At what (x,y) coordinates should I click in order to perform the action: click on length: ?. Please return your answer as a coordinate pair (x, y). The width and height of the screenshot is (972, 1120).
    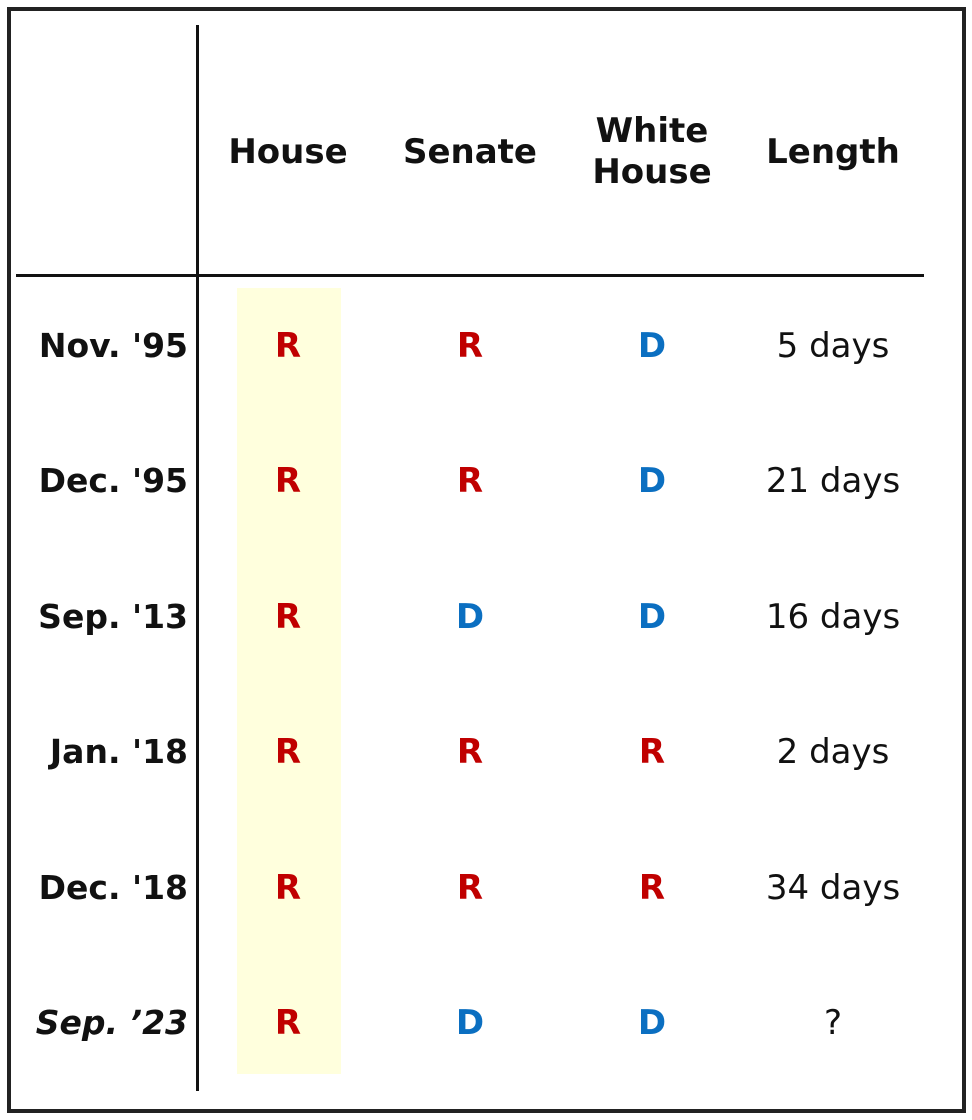
    Looking at the image, I should click on (833, 1022).